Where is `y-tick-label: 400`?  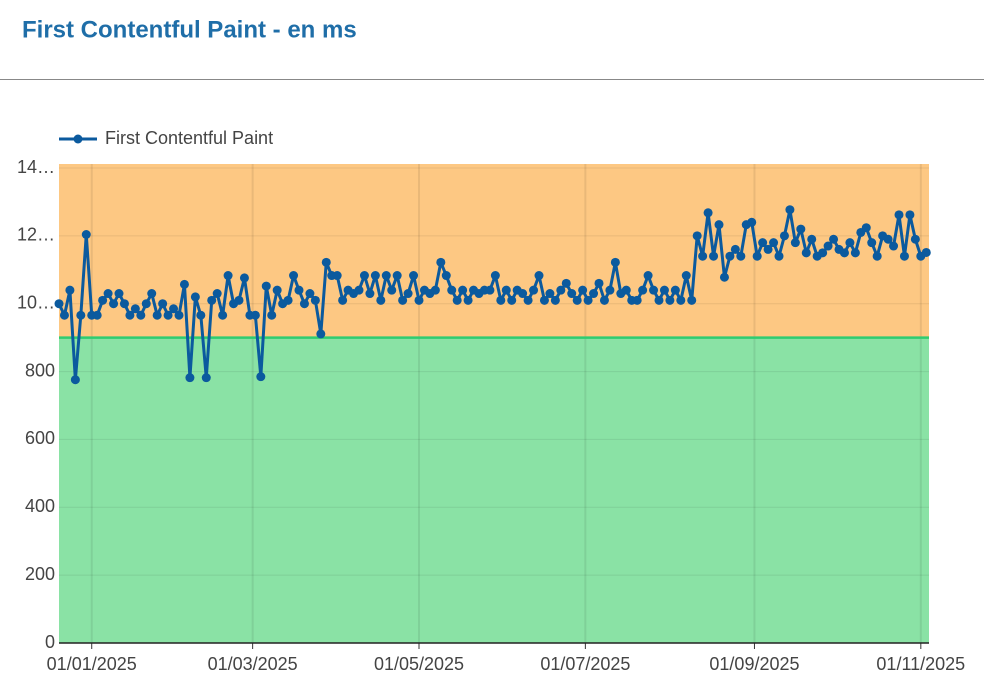 y-tick-label: 400 is located at coordinates (40, 506).